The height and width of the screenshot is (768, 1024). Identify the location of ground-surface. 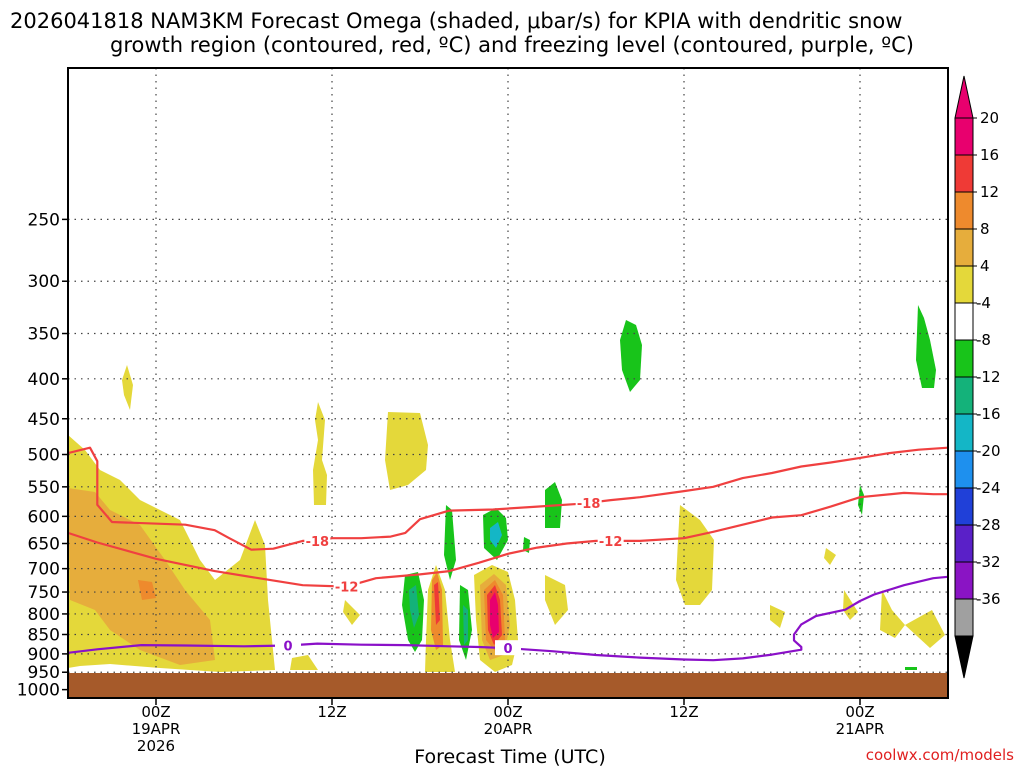
(508, 685).